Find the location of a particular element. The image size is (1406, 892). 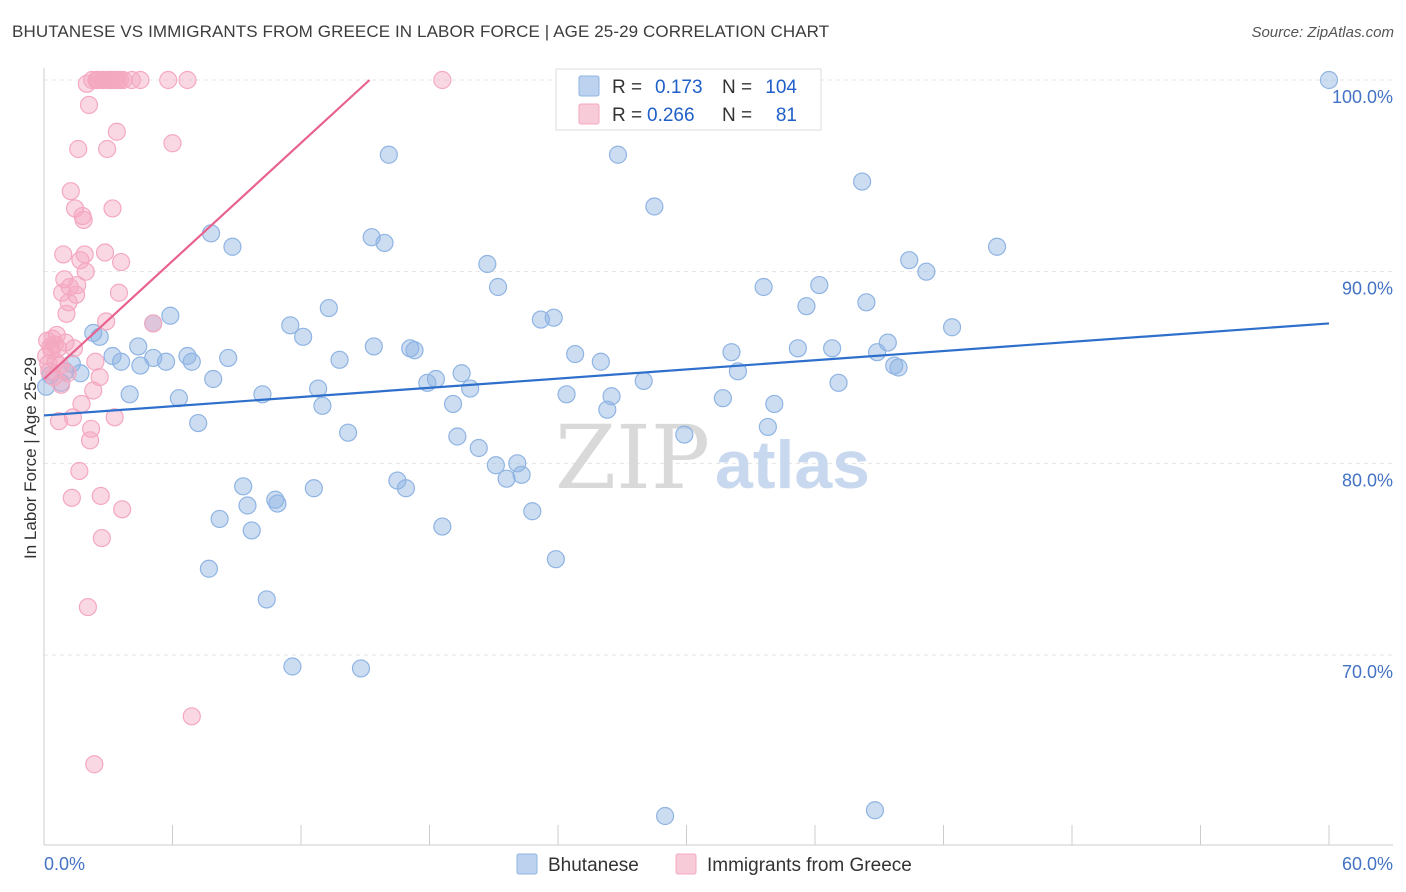

watermark-atlas: atlas is located at coordinates (792, 465).